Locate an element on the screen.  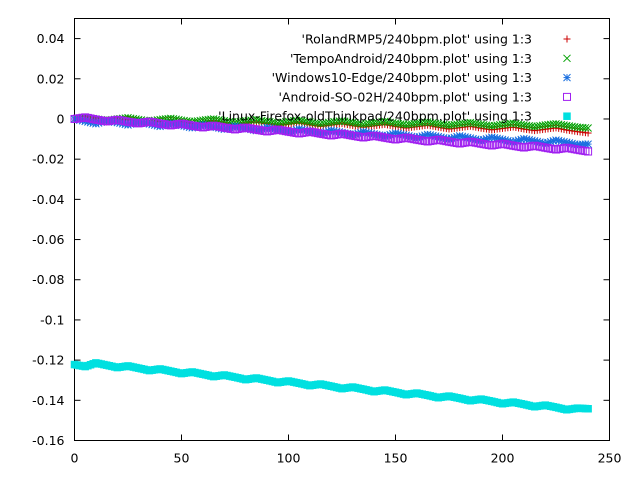
x-tick-label: 150 is located at coordinates (396, 458).